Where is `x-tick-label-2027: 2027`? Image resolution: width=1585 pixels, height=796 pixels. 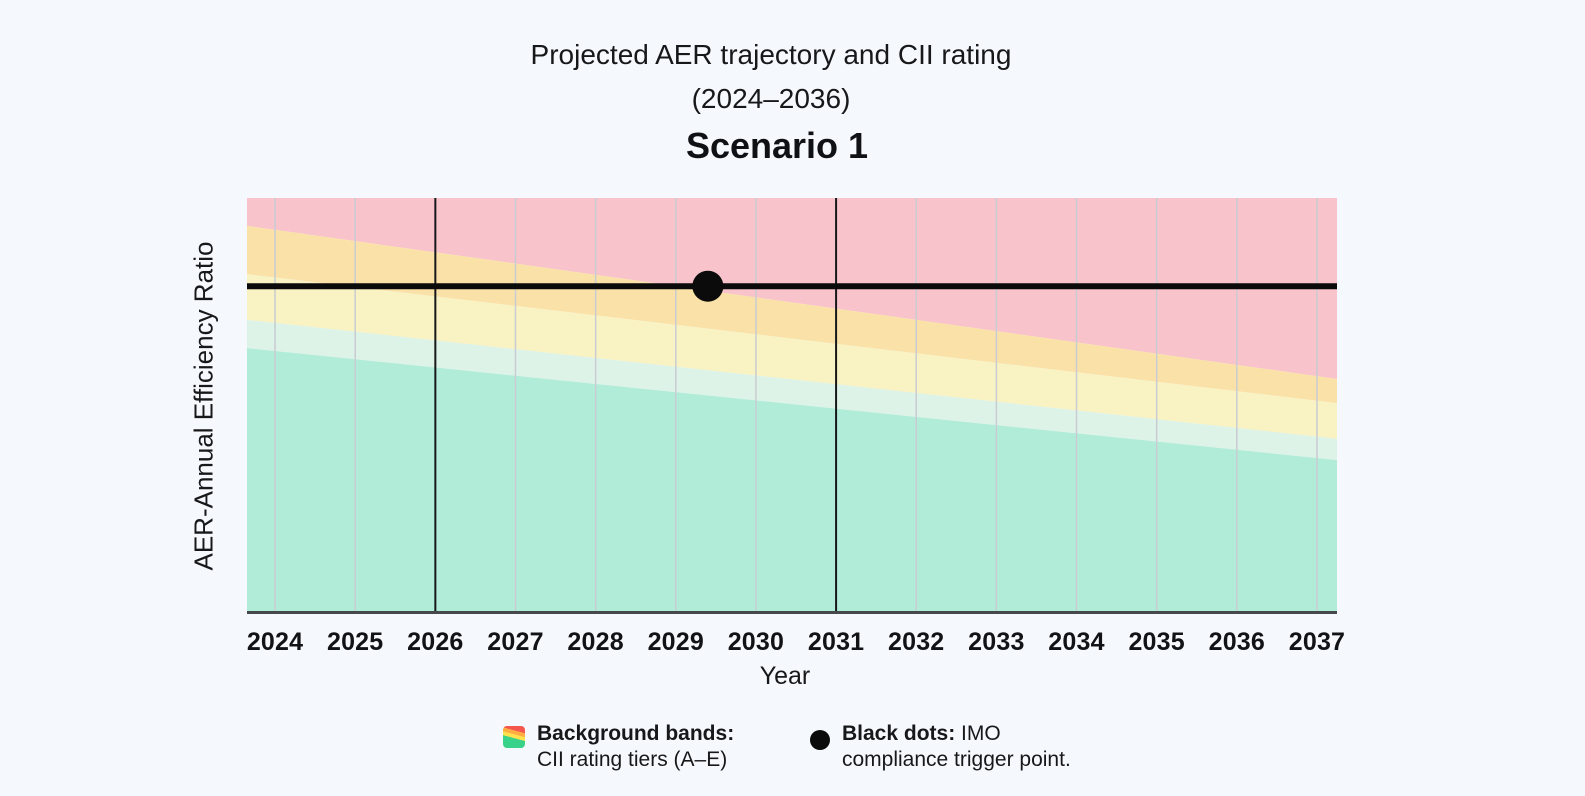 x-tick-label-2027: 2027 is located at coordinates (515, 642).